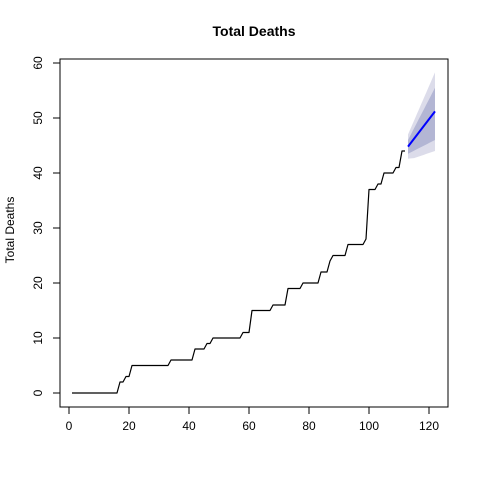 The width and height of the screenshot is (480, 480). I want to click on y-tick-label: 60, so click(38, 63).